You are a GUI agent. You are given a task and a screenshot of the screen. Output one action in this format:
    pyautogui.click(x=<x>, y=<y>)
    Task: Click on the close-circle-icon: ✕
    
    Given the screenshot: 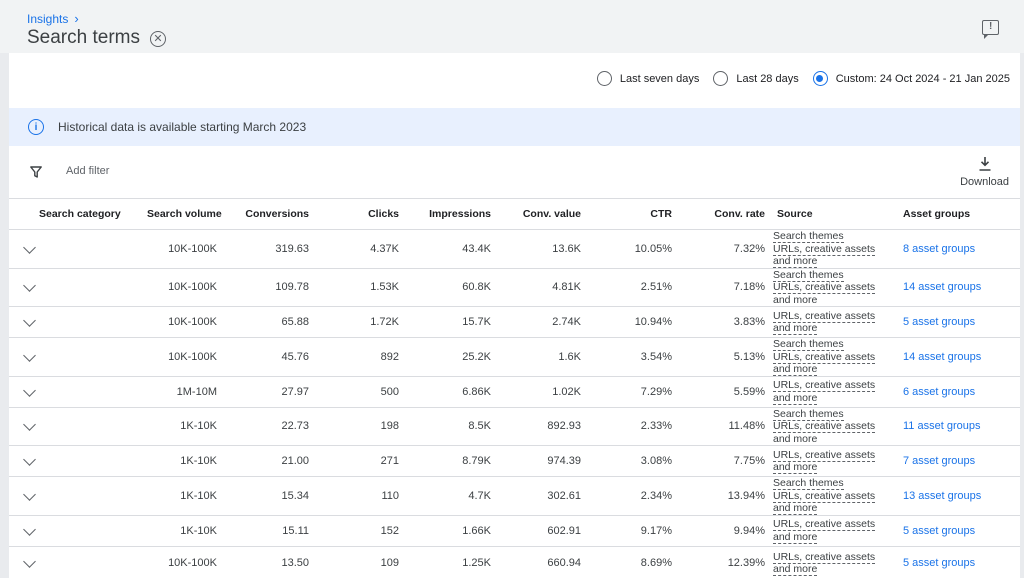 What is the action you would take?
    pyautogui.click(x=157, y=39)
    